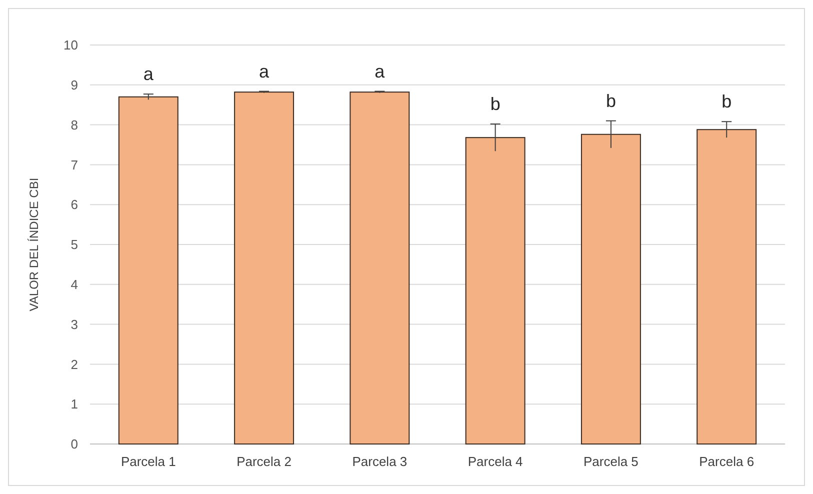  What do you see at coordinates (264, 461) in the screenshot?
I see `x-tick-label: Parcela 2` at bounding box center [264, 461].